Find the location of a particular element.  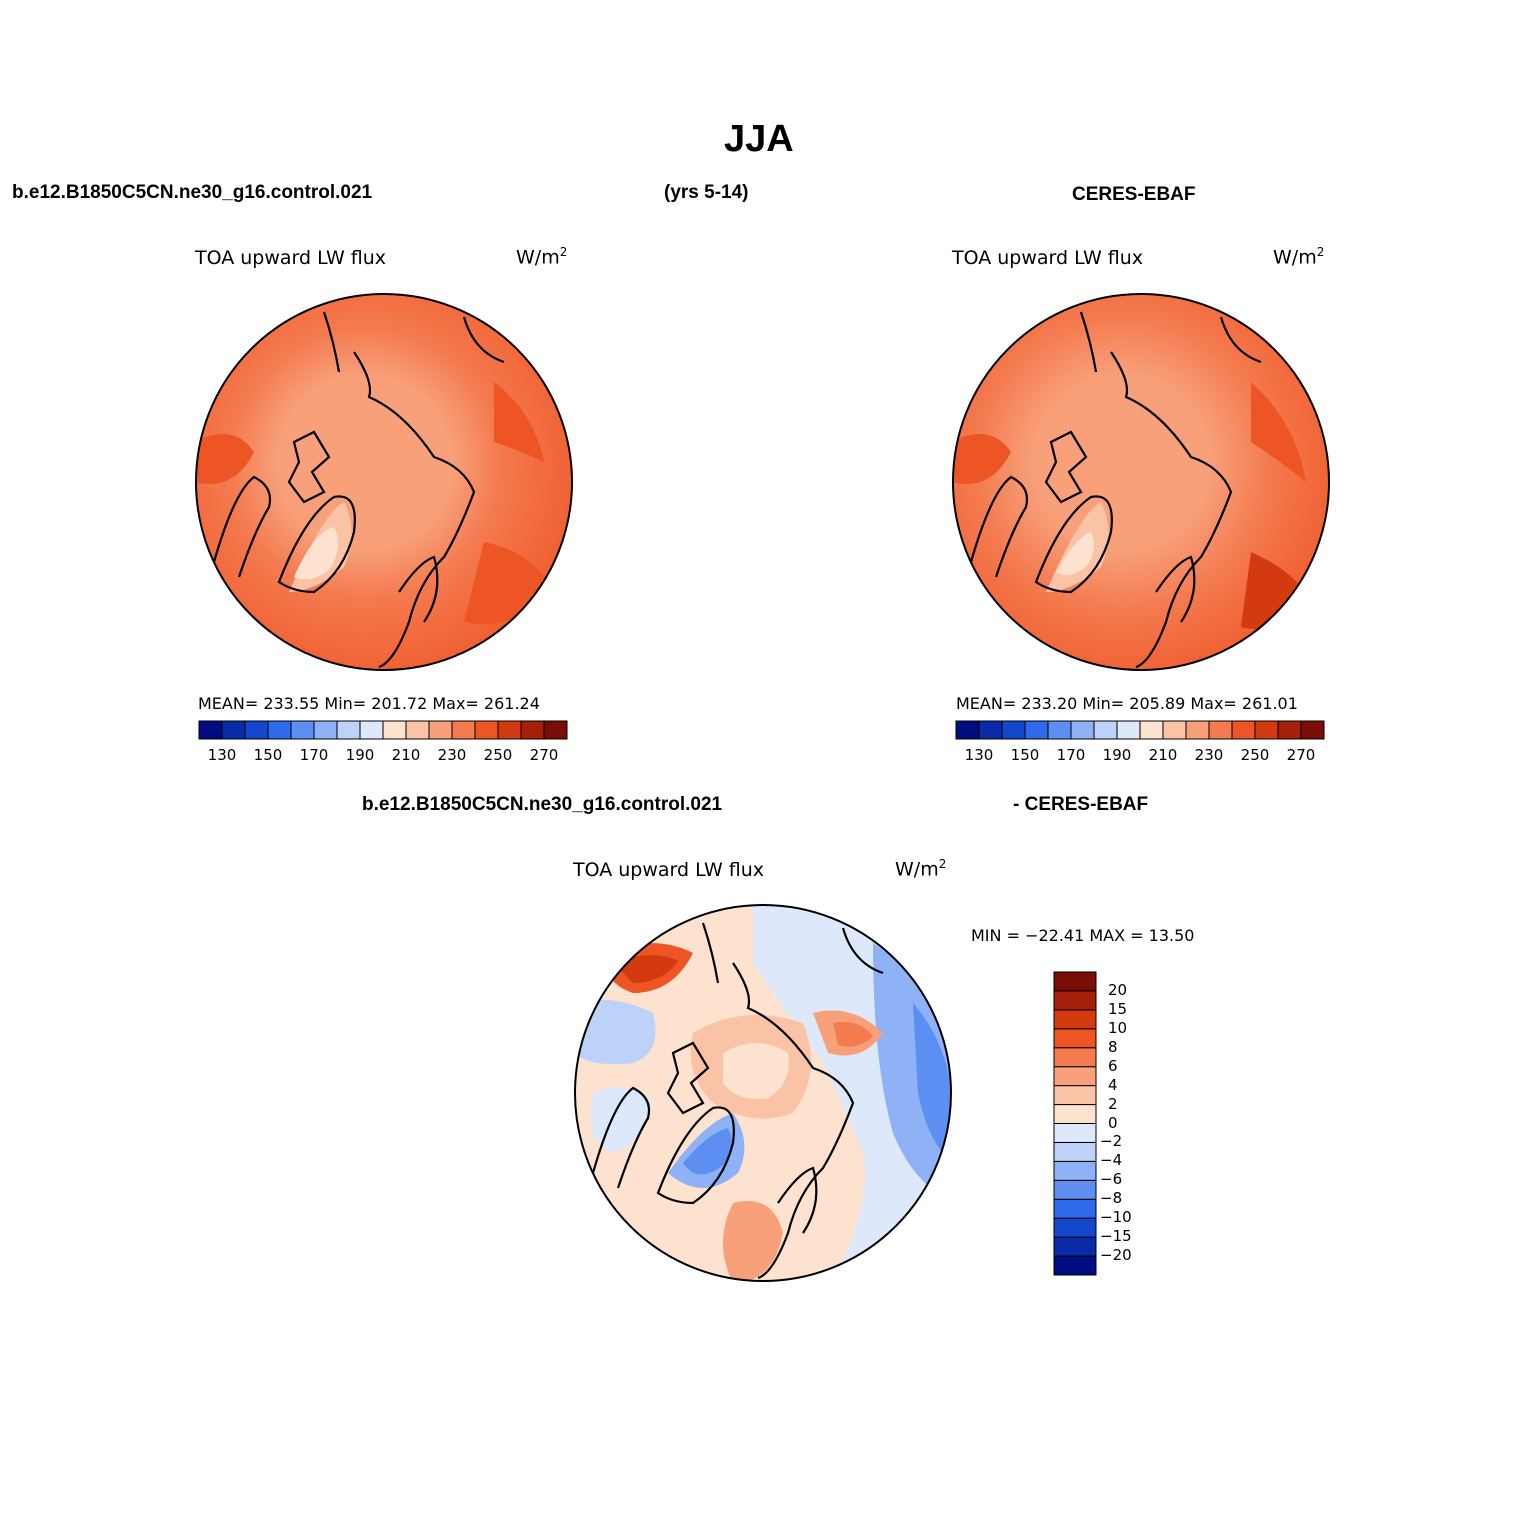

obs-colorbar-tick-label: 170 is located at coordinates (1071, 755).